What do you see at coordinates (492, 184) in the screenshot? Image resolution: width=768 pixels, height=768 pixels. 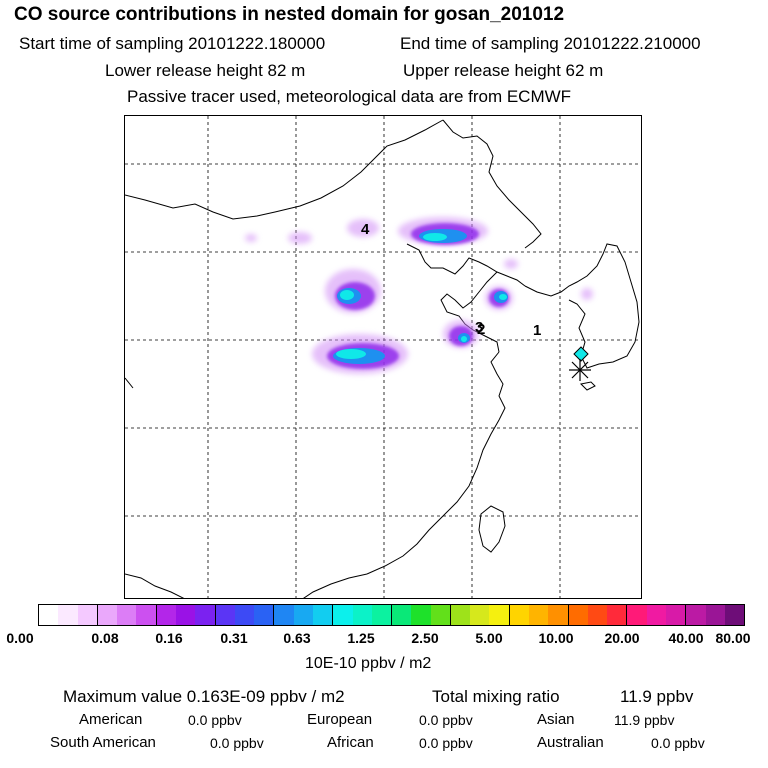 I see `northeast-border` at bounding box center [492, 184].